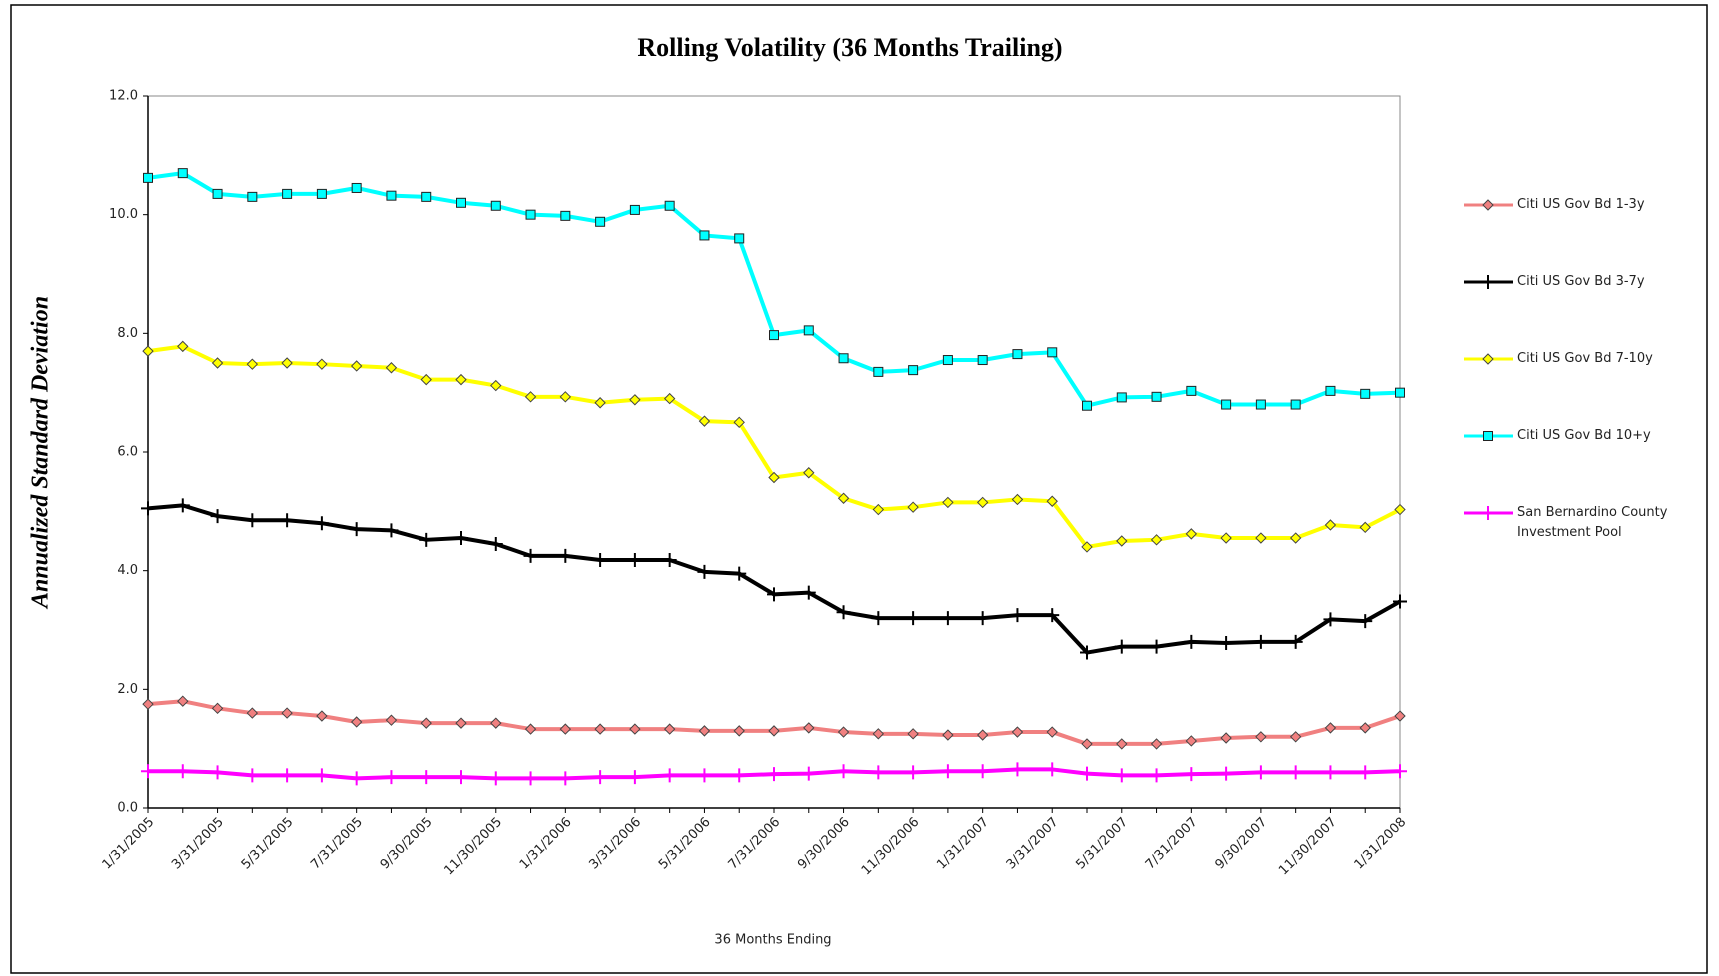  Describe the element at coordinates (123, 96) in the screenshot. I see `y-tick-label: 12.0` at that location.